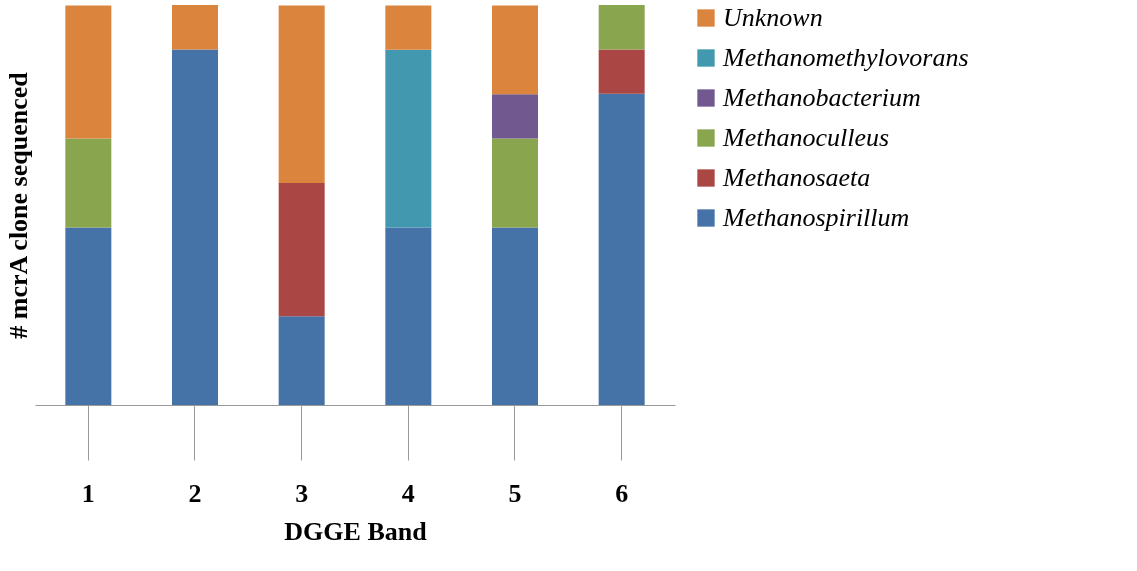  I want to click on legend-label: Methanospirillum, so click(816, 217).